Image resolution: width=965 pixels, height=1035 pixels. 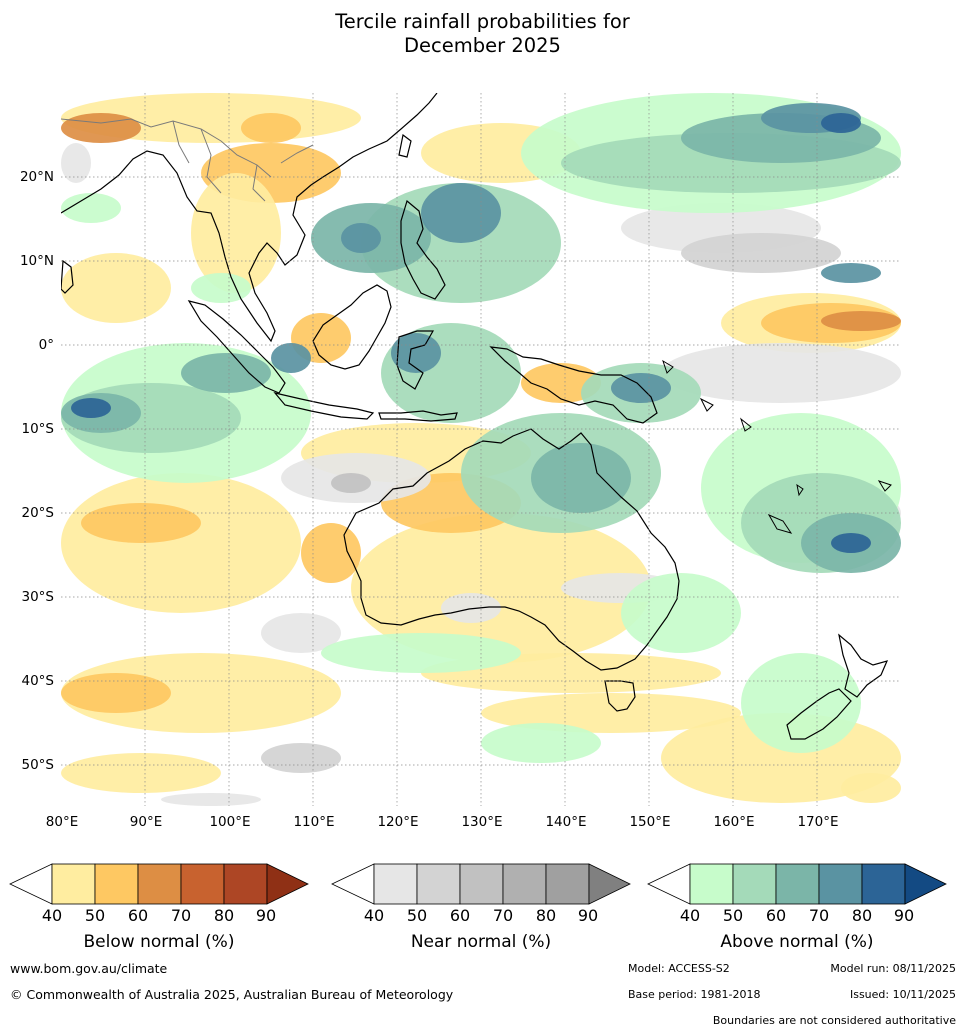 I want to click on lesser-sunda-outline, so click(x=418, y=416).